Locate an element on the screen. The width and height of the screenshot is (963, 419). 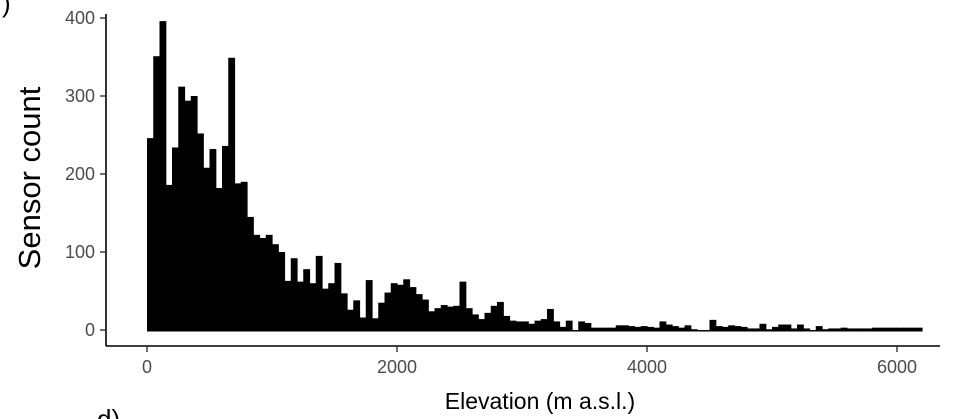
y-tick-label: 300 is located at coordinates (80, 96).